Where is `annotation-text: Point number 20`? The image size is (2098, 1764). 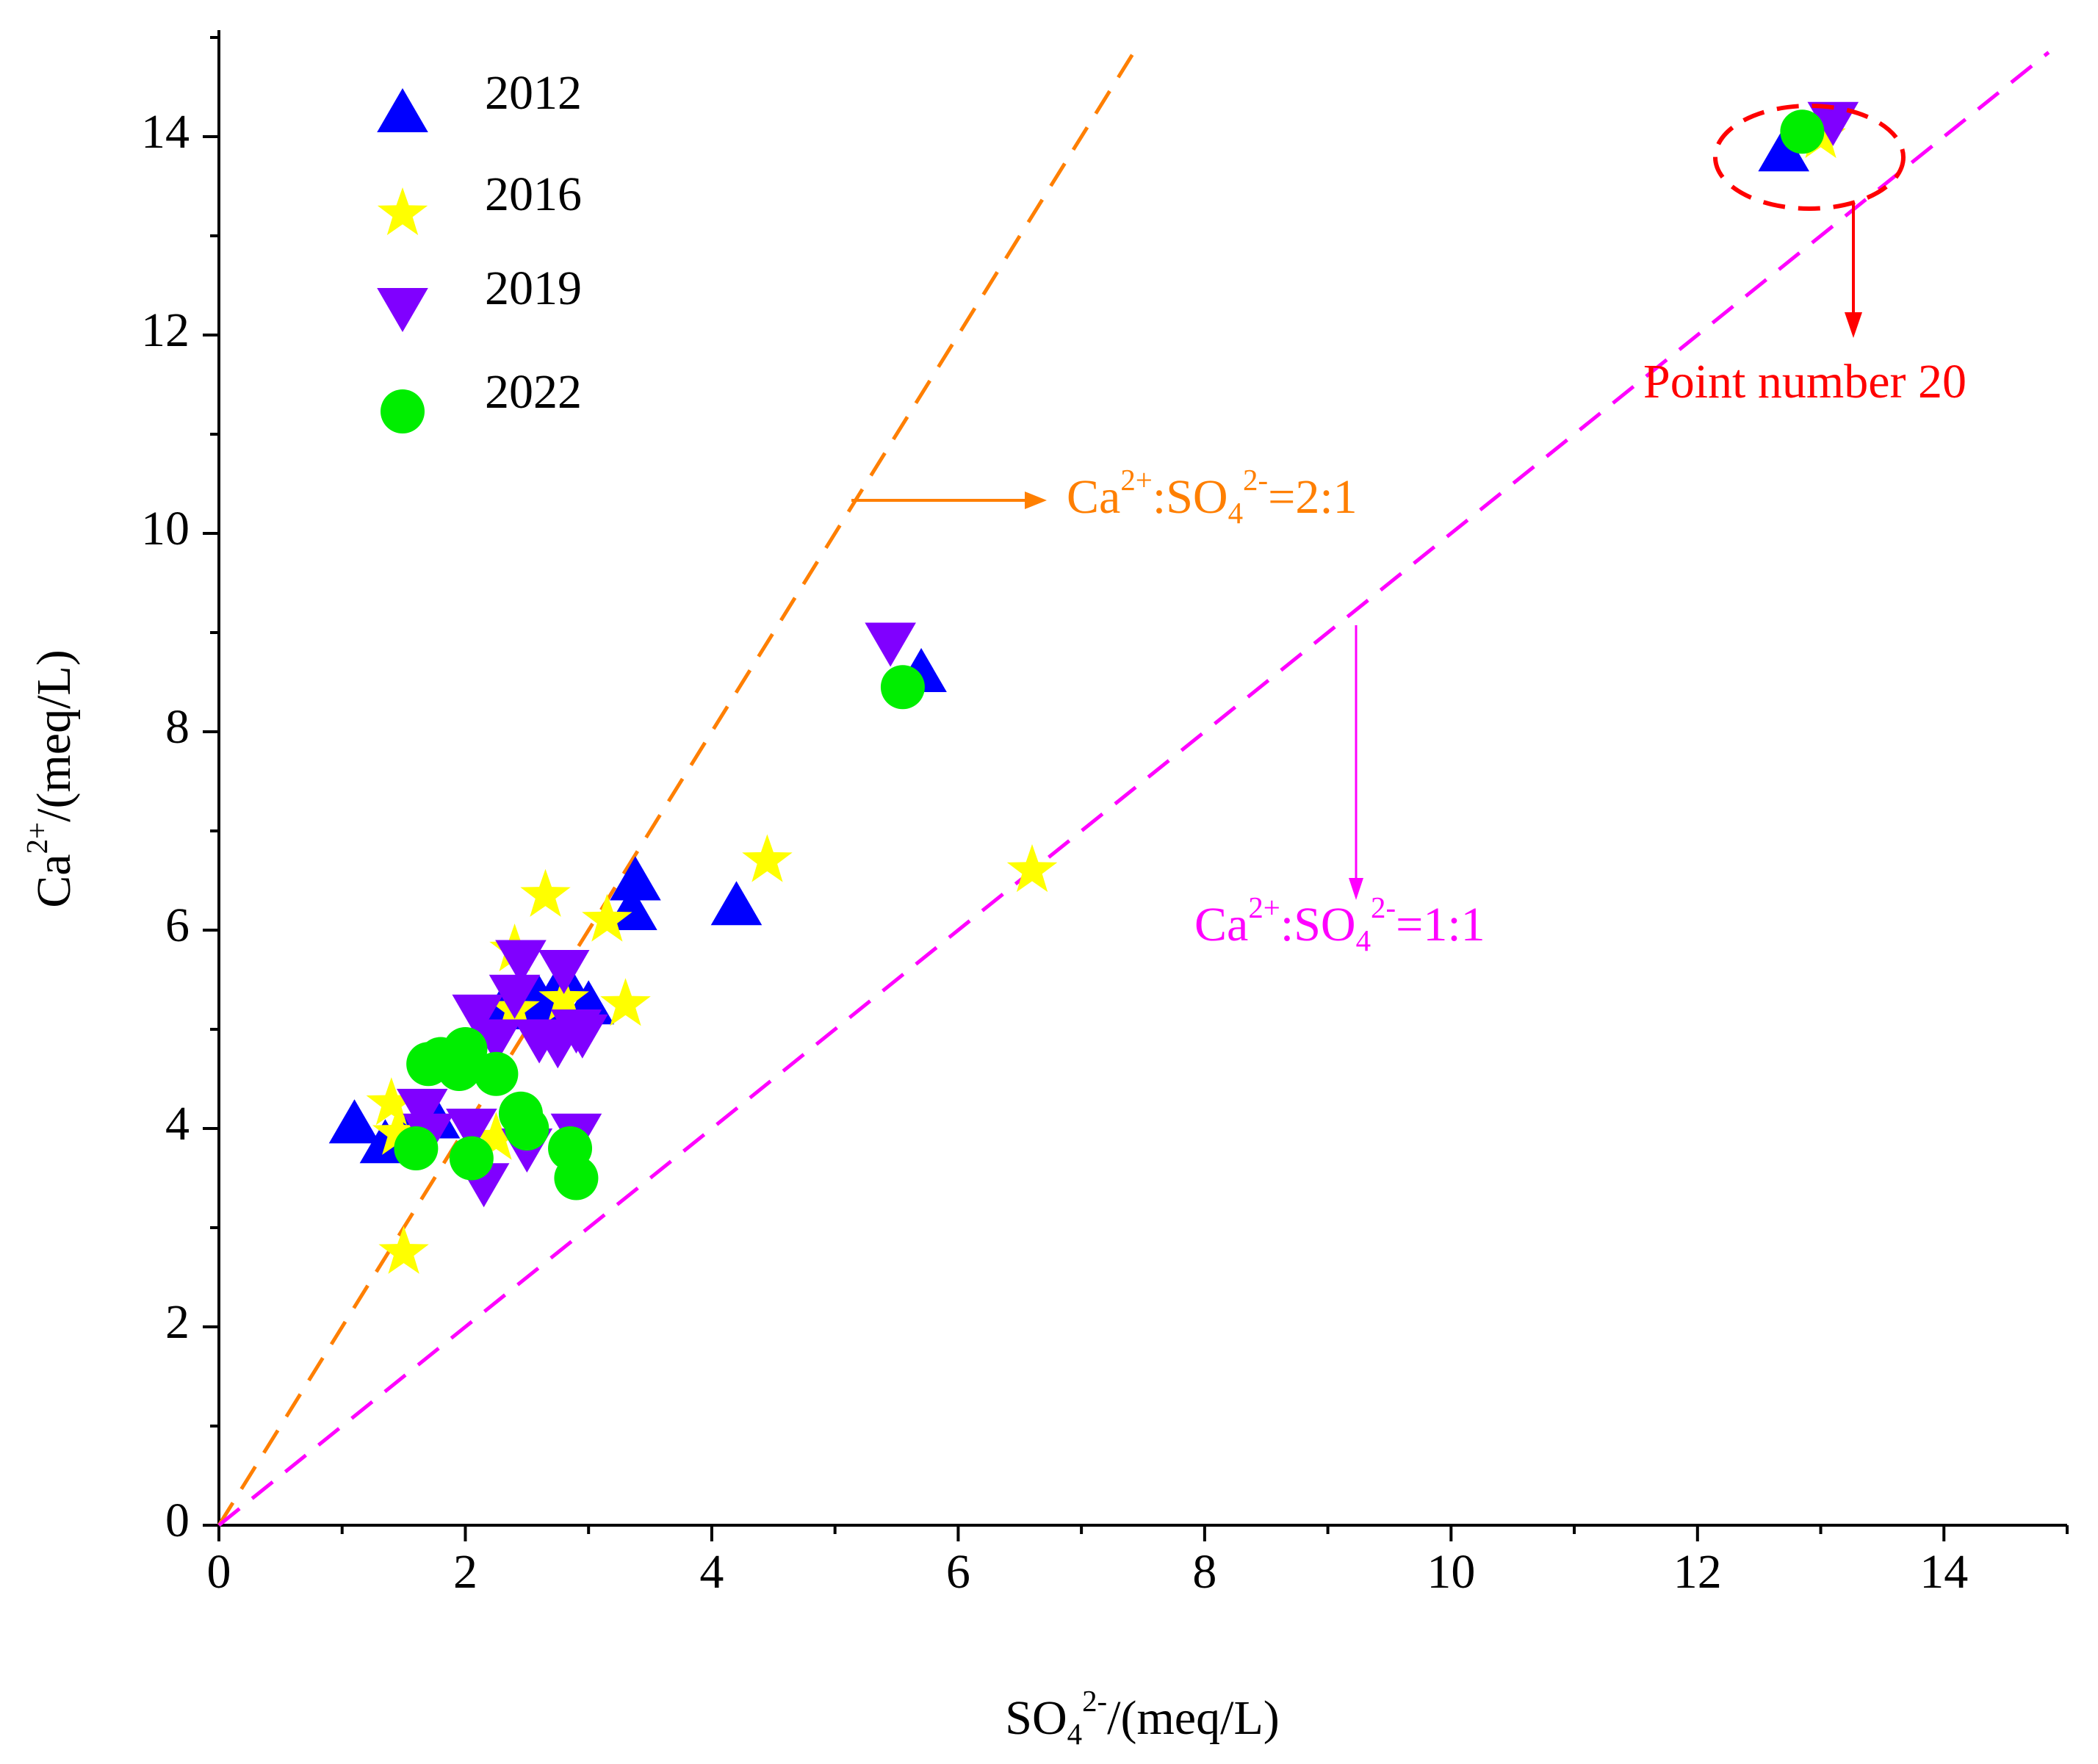 annotation-text: Point number 20 is located at coordinates (1805, 382).